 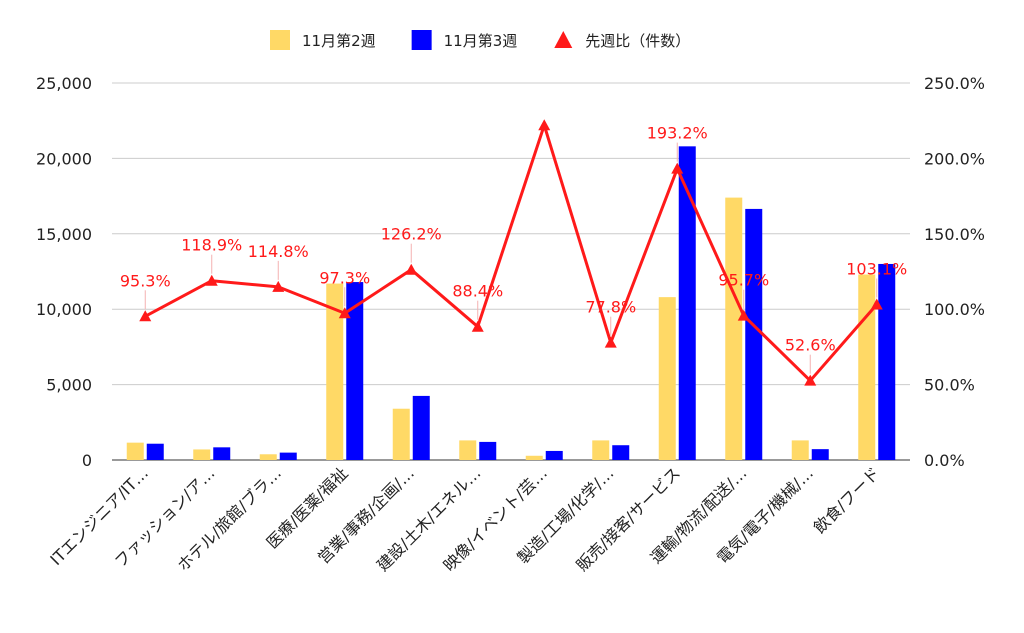 What do you see at coordinates (69, 385) in the screenshot?
I see `left-tick-label: 5,000` at bounding box center [69, 385].